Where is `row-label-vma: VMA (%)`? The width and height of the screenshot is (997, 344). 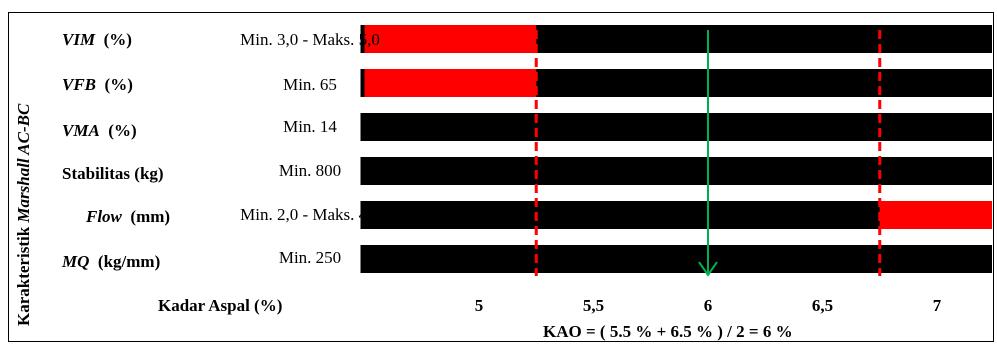 row-label-vma: VMA (%) is located at coordinates (99, 130).